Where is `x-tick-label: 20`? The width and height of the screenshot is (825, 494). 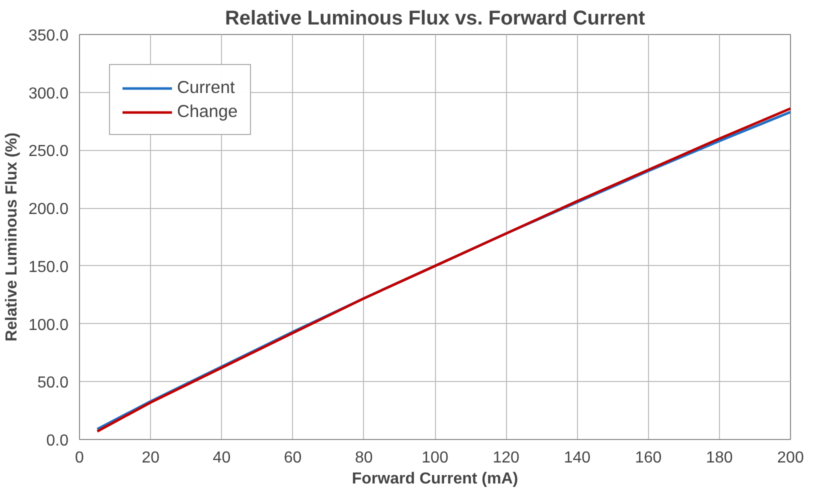 x-tick-label: 20 is located at coordinates (151, 458).